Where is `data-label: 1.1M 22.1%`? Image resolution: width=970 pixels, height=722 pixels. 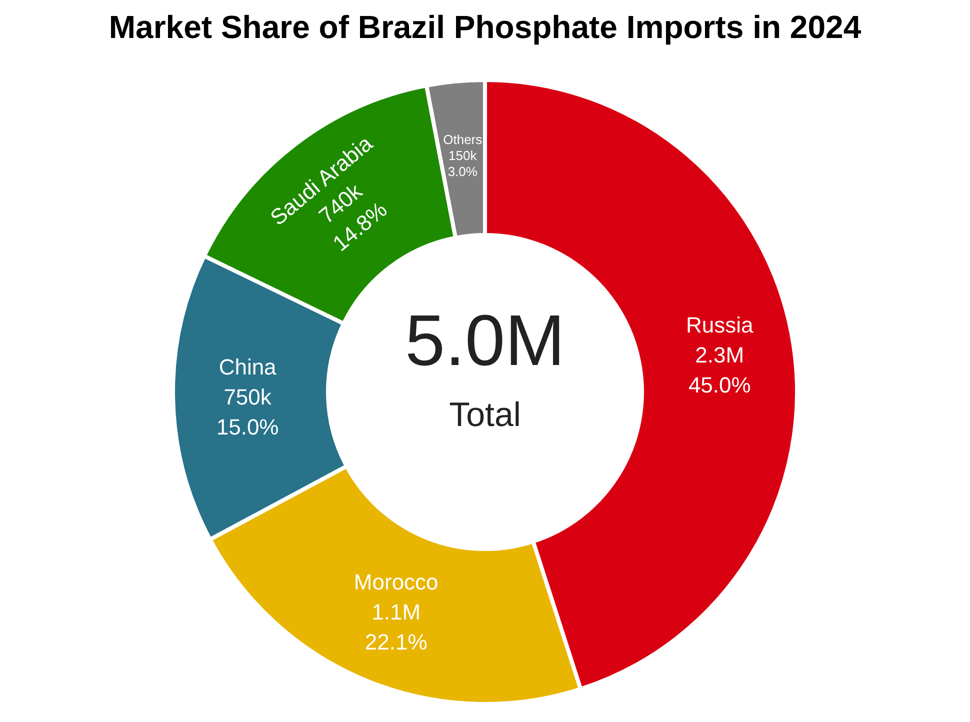
data-label: 1.1M 22.1% is located at coordinates (396, 627).